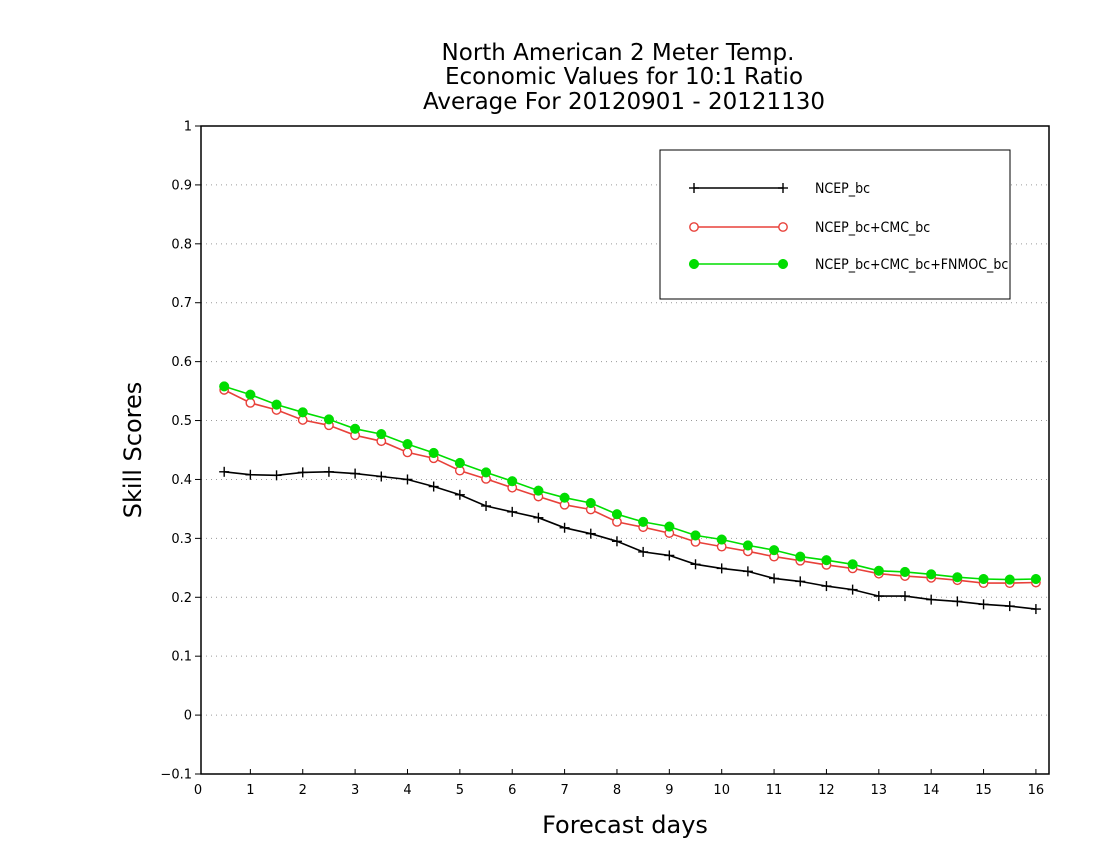 The image size is (1100, 850). I want to click on x-tick-label: 6, so click(512, 790).